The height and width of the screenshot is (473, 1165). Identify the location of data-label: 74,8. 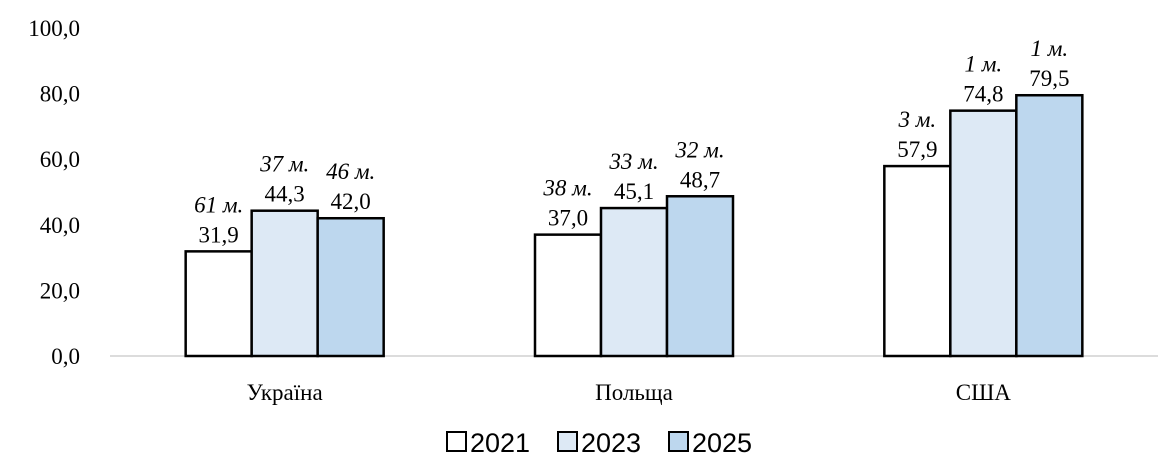
(983, 94).